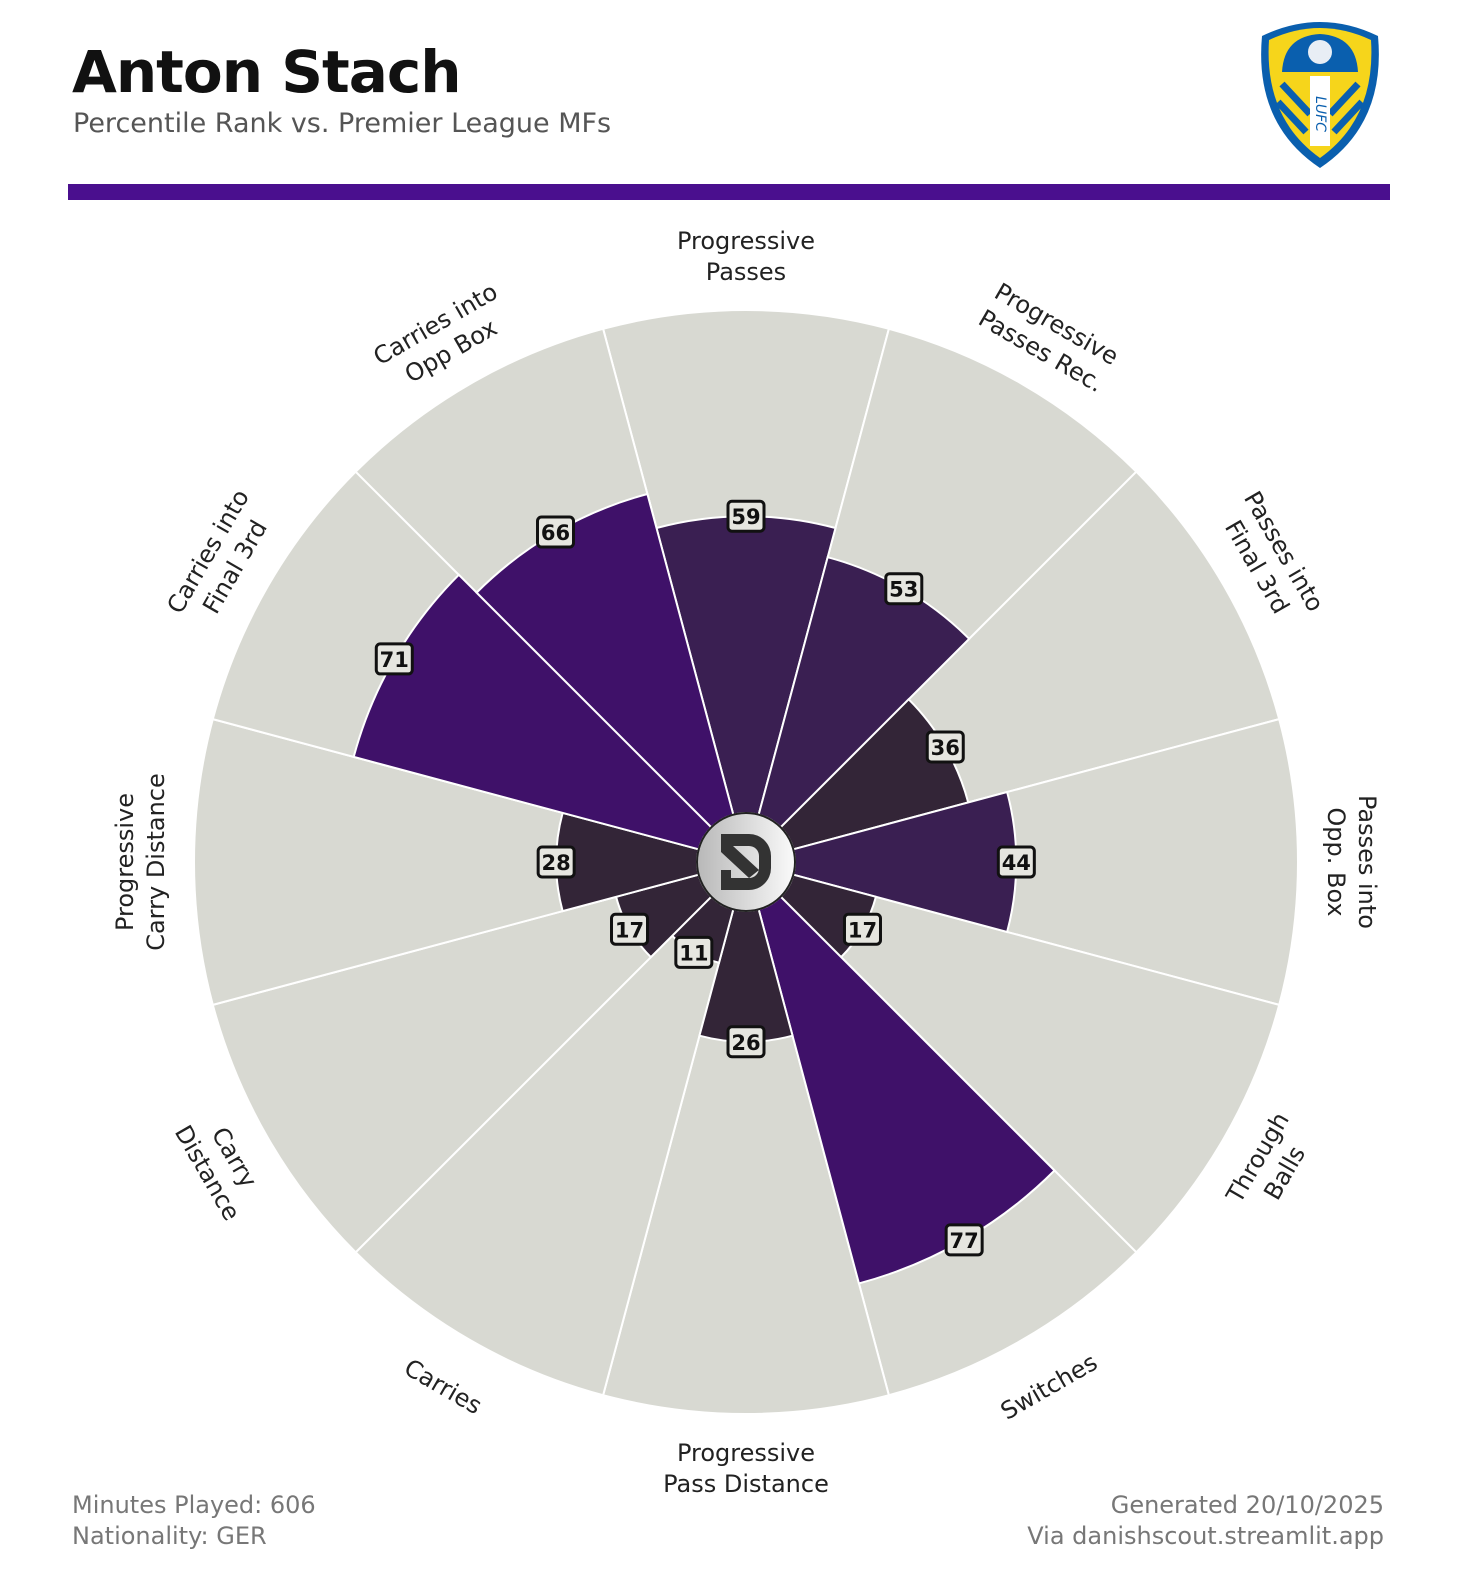 This screenshot has height=1572, width=1460. What do you see at coordinates (1247, 1505) in the screenshot?
I see `generated-date: Generated 20/10/2025` at bounding box center [1247, 1505].